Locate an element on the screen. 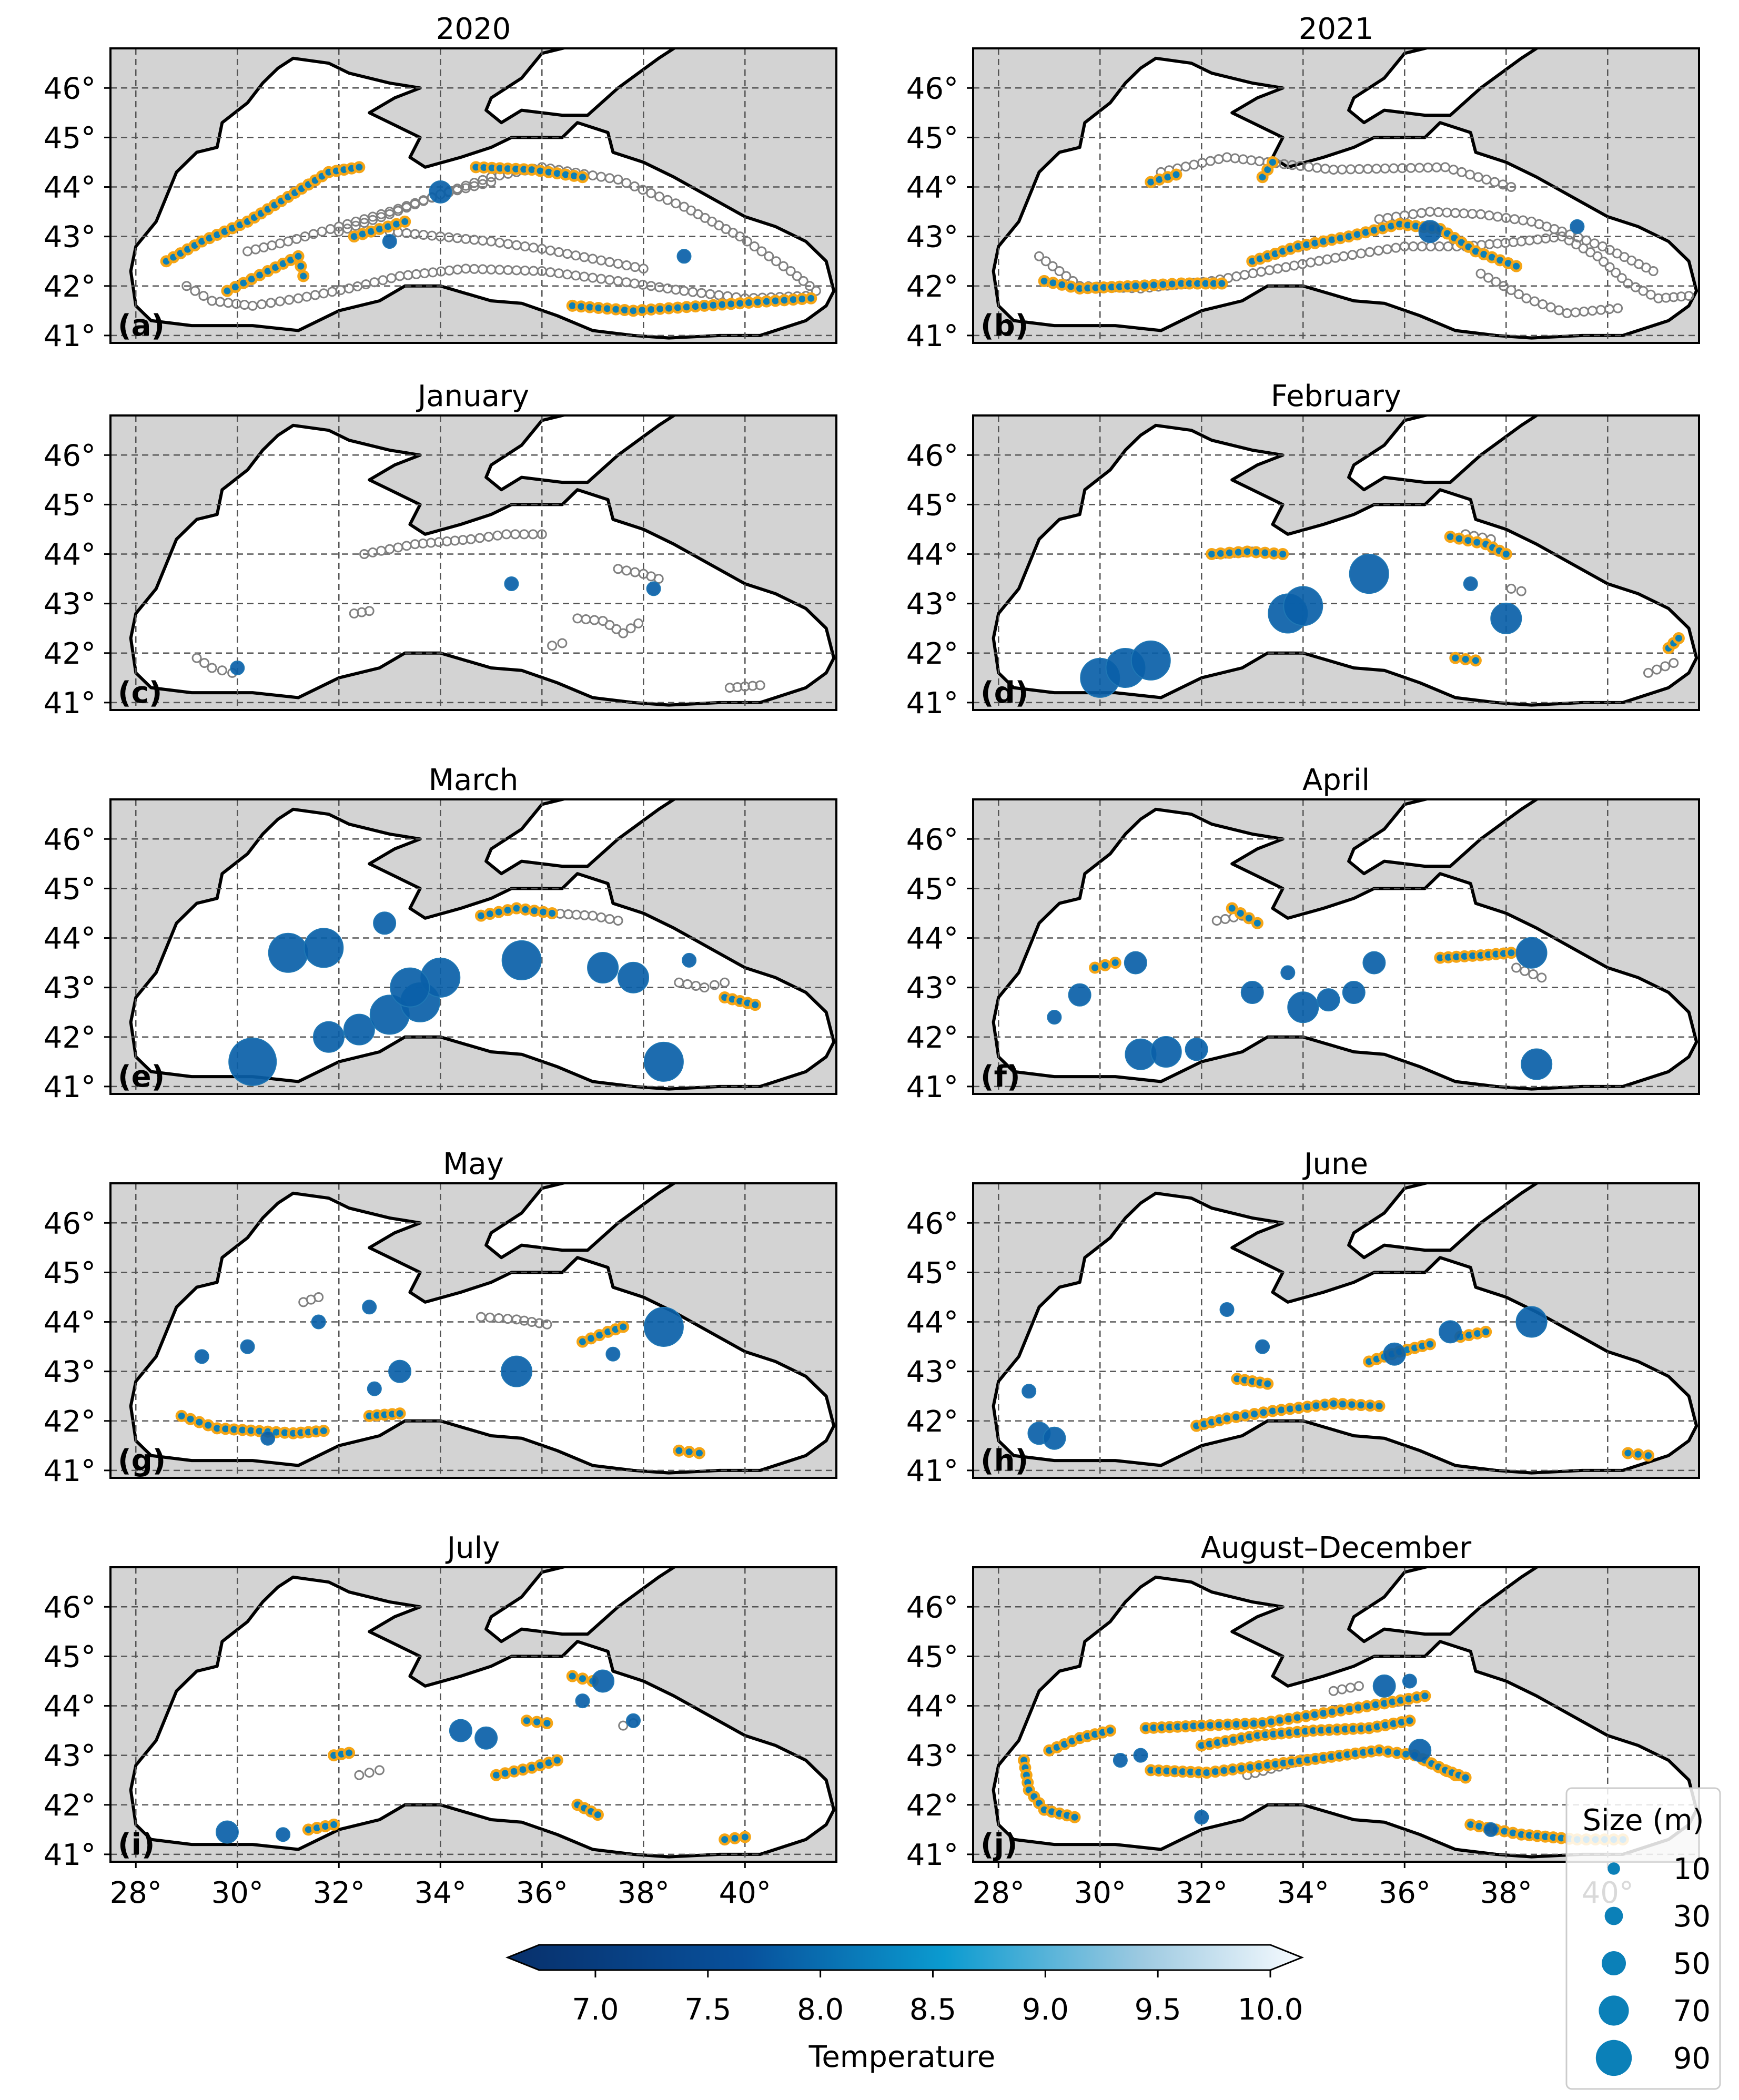 The image size is (1739, 2100). colorbar-tick-label: 7.0 is located at coordinates (595, 2010).